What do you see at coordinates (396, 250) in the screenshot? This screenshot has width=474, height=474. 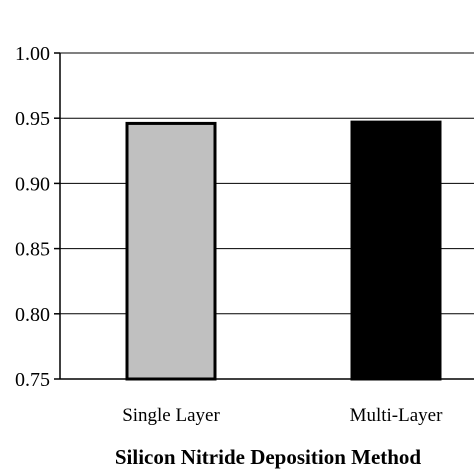 I see `bar-multi-layer` at bounding box center [396, 250].